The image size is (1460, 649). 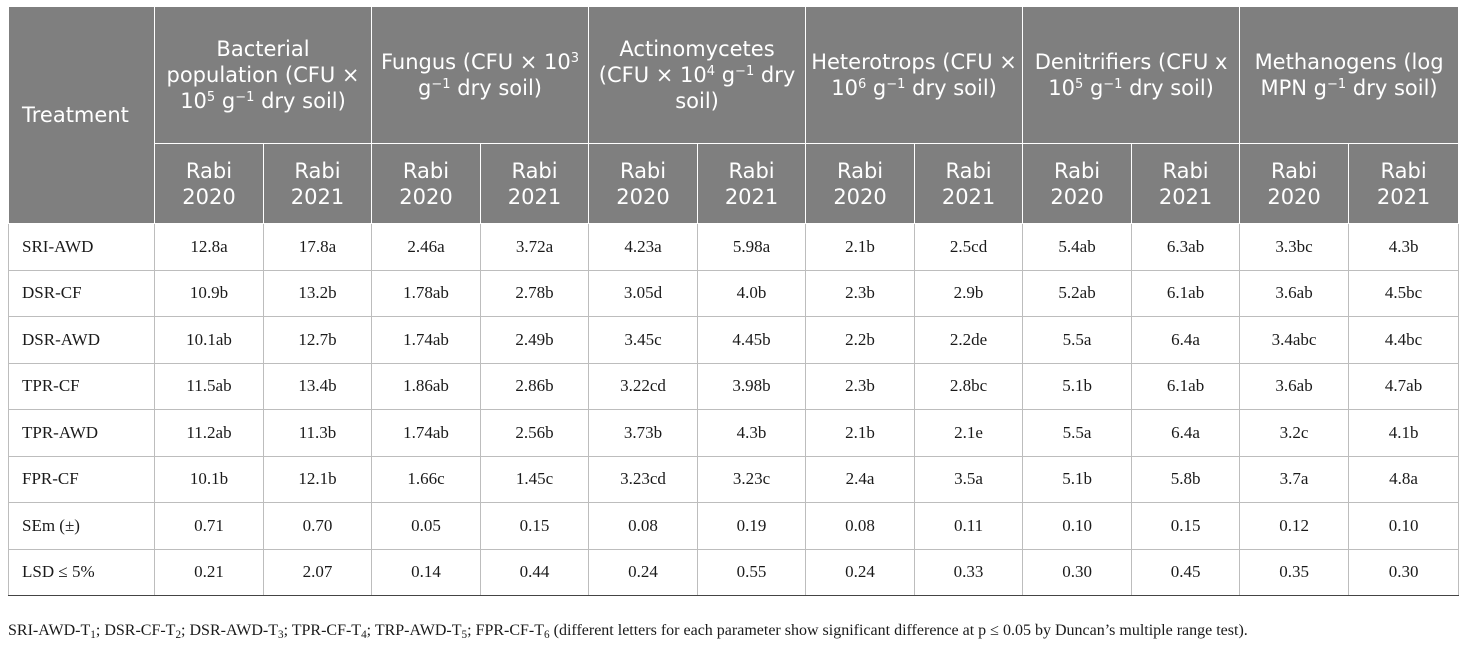 I want to click on table-cell: 0.45, so click(x=1186, y=572).